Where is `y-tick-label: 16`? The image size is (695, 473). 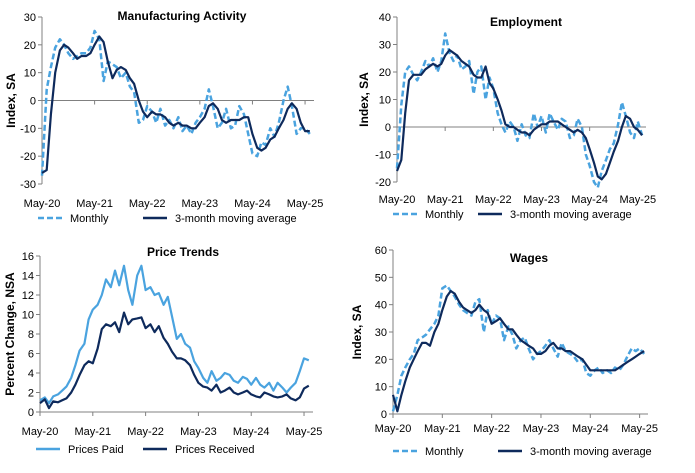
y-tick-label: 16 is located at coordinates (28, 257).